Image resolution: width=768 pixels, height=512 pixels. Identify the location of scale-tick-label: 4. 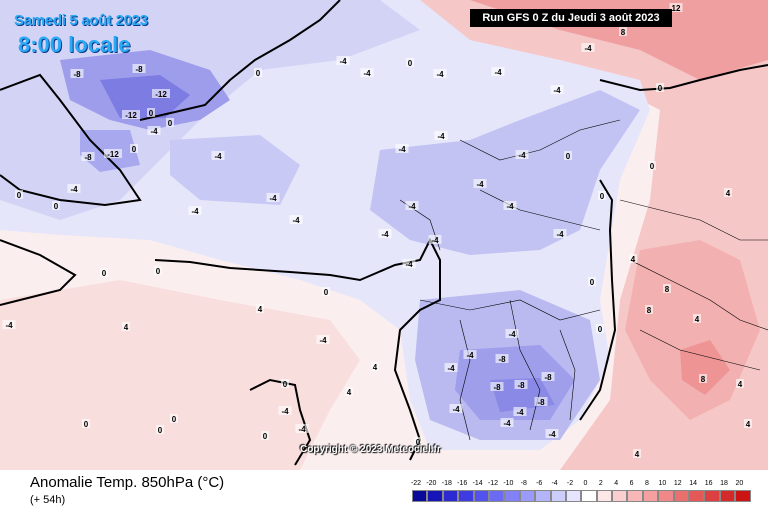
(616, 483).